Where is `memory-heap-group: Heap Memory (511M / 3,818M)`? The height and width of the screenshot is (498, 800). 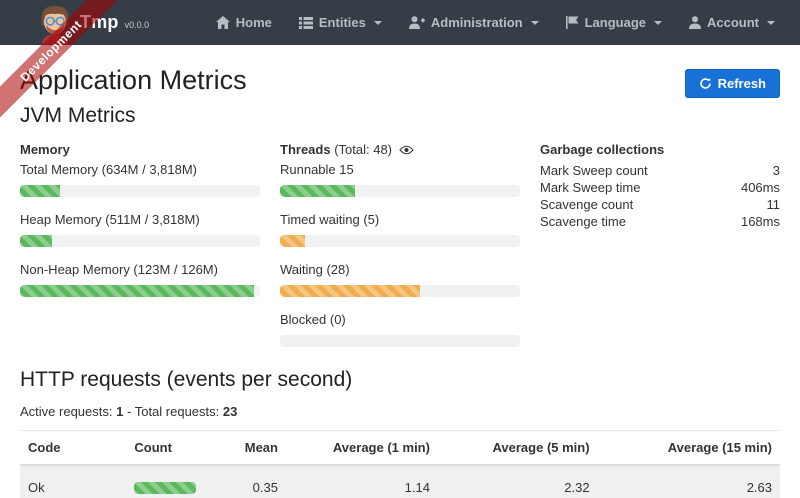 memory-heap-group: Heap Memory (511M / 3,818M) is located at coordinates (140, 229).